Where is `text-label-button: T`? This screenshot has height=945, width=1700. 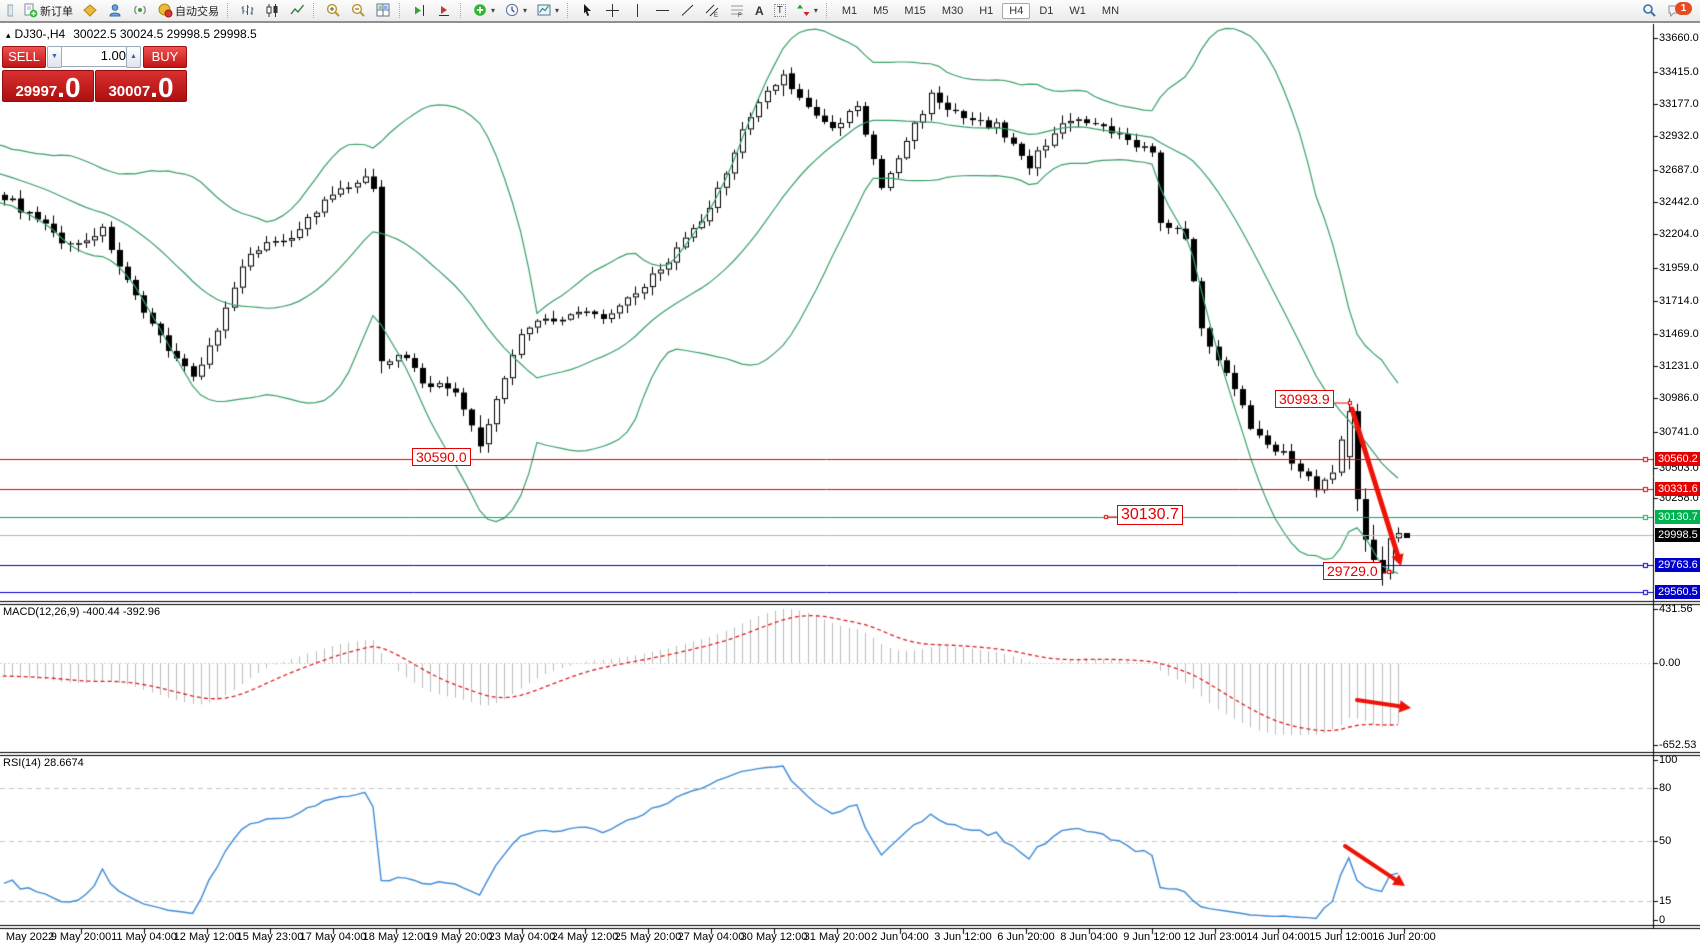
text-label-button: T is located at coordinates (780, 11).